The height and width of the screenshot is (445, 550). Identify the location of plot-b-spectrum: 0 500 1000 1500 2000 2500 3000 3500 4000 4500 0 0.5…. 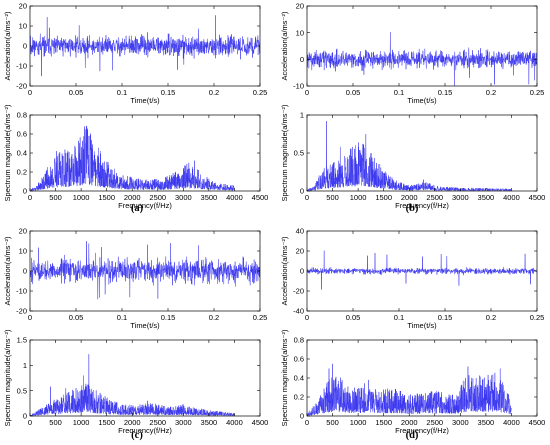
(412, 157).